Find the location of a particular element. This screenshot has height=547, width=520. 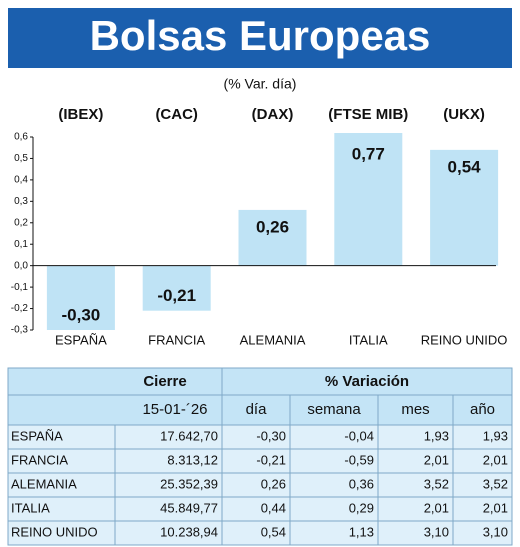

table-subheader: día is located at coordinates (257, 409).